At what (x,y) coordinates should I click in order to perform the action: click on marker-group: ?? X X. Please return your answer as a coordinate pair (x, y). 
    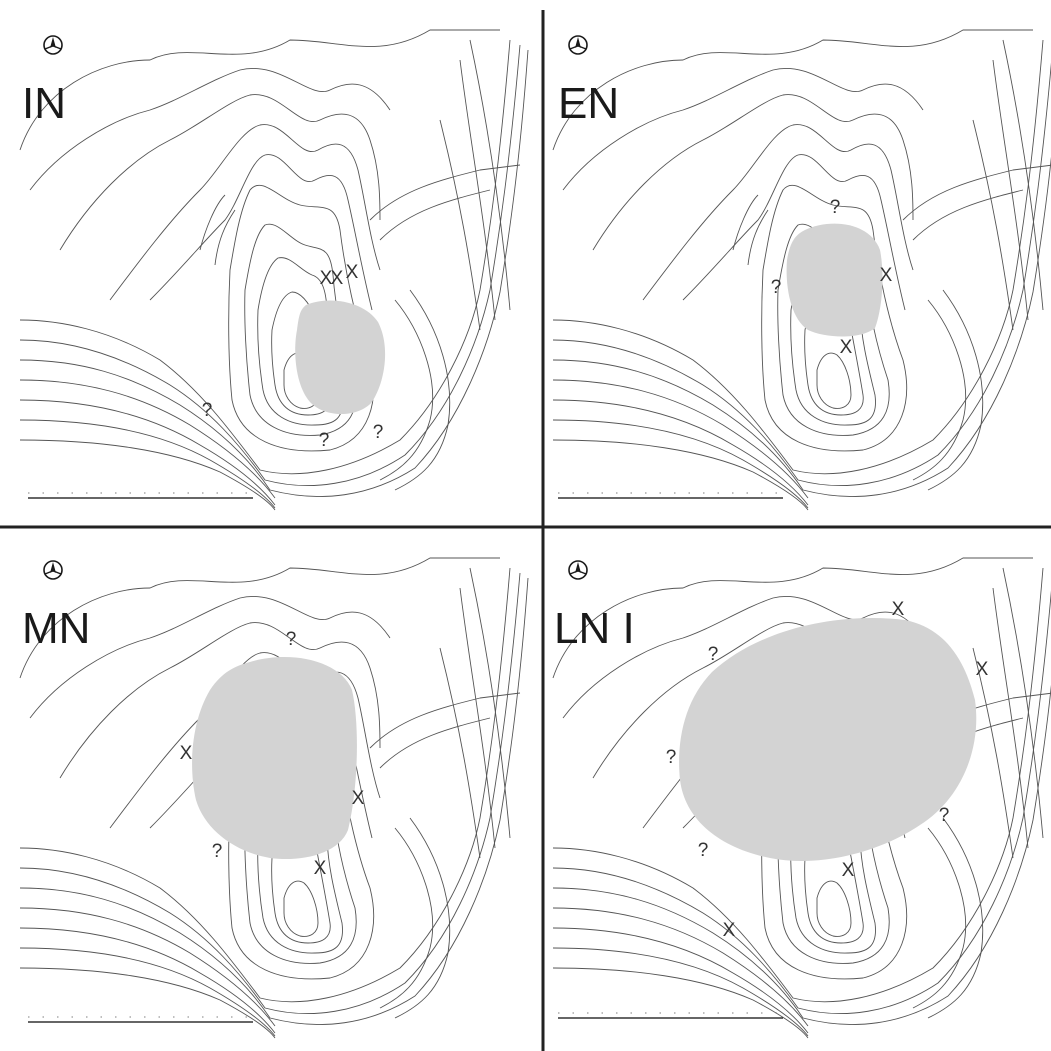
    Looking at the image, I should click on (832, 277).